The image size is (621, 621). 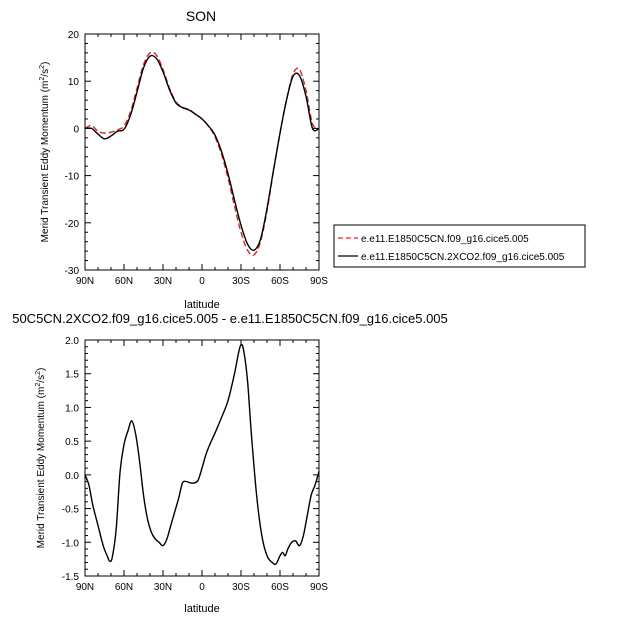 I want to click on bottom-plot-frame, so click(x=202, y=458).